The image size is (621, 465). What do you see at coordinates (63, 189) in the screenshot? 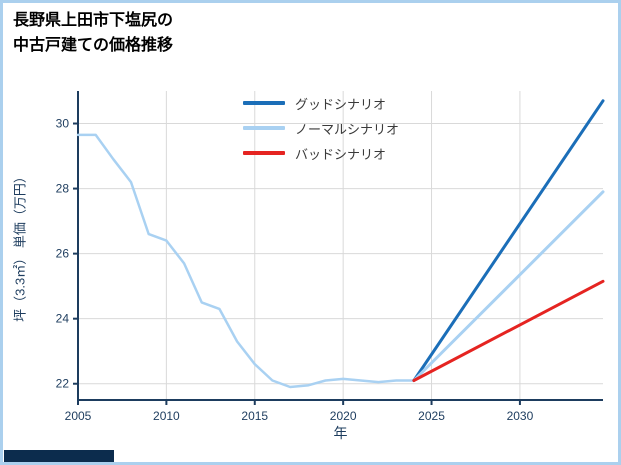
I see `svg-text: 28` at bounding box center [63, 189].